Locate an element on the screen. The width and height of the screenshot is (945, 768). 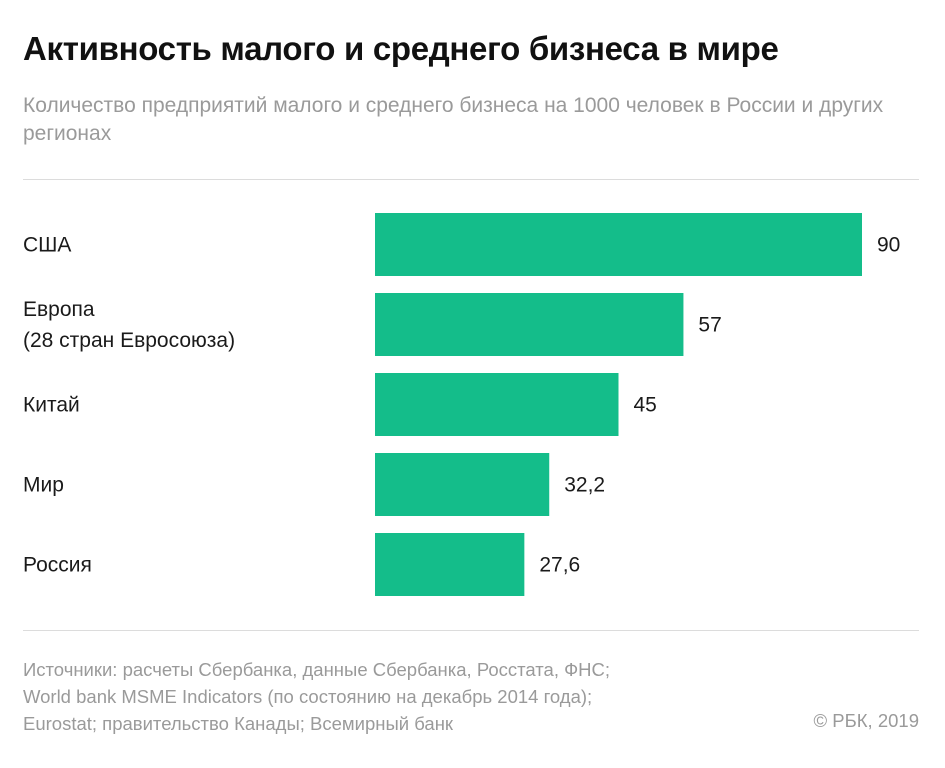
value-label: 90 is located at coordinates (888, 245).